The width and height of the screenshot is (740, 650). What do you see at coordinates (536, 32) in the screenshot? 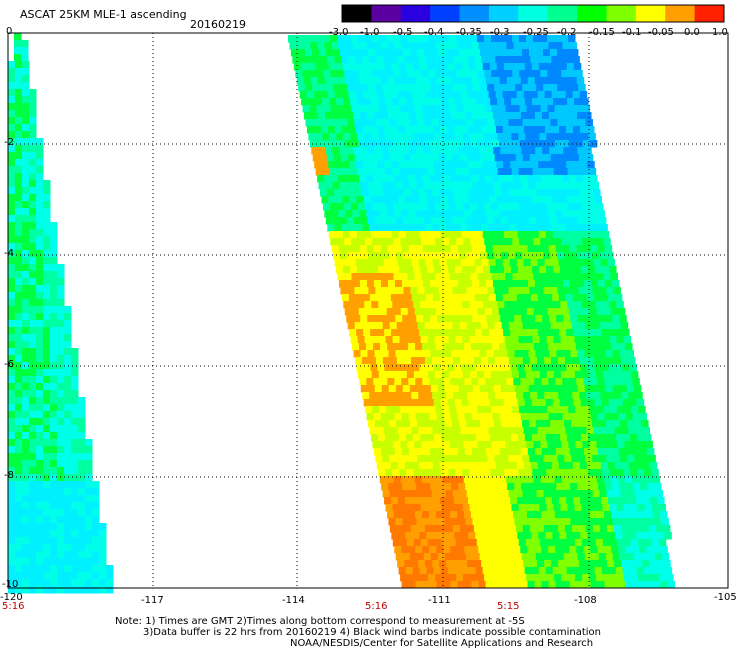
I see `colorbar-label-6: -0.25` at bounding box center [536, 32].